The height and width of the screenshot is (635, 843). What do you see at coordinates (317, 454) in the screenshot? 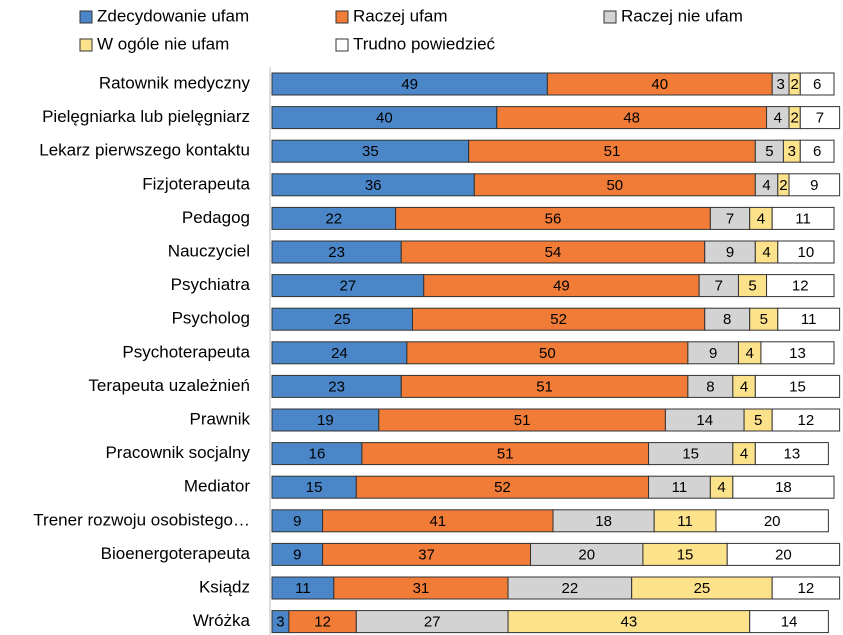
I see `data-label: 16` at bounding box center [317, 454].